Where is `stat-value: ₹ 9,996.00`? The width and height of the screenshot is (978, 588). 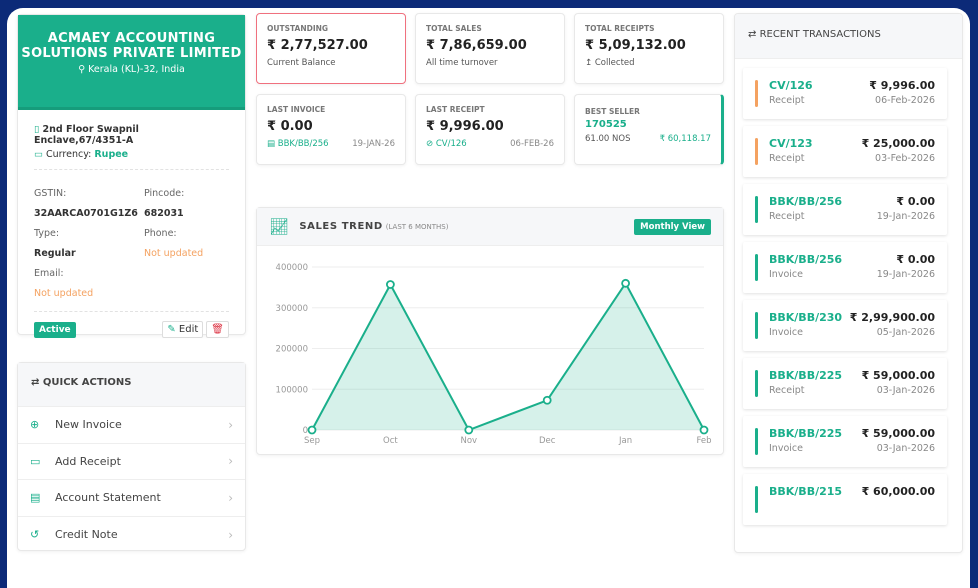 stat-value: ₹ 9,996.00 is located at coordinates (465, 126).